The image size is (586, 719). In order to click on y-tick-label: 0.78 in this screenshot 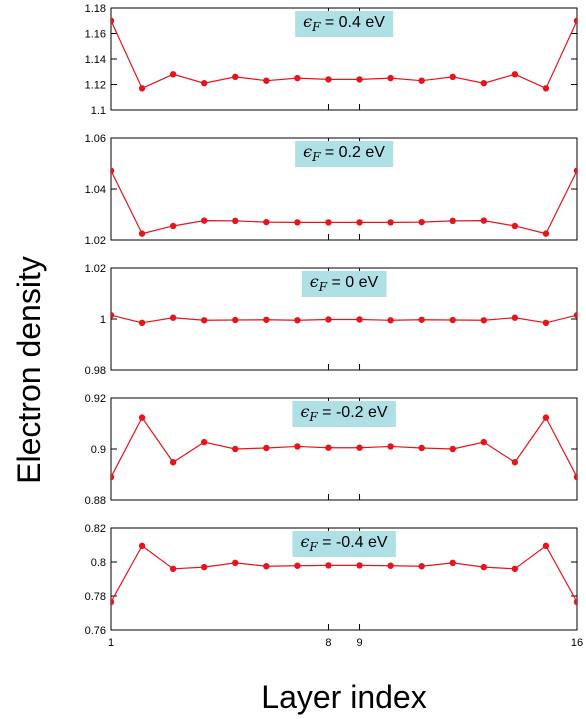, I will do `click(95, 597)`.